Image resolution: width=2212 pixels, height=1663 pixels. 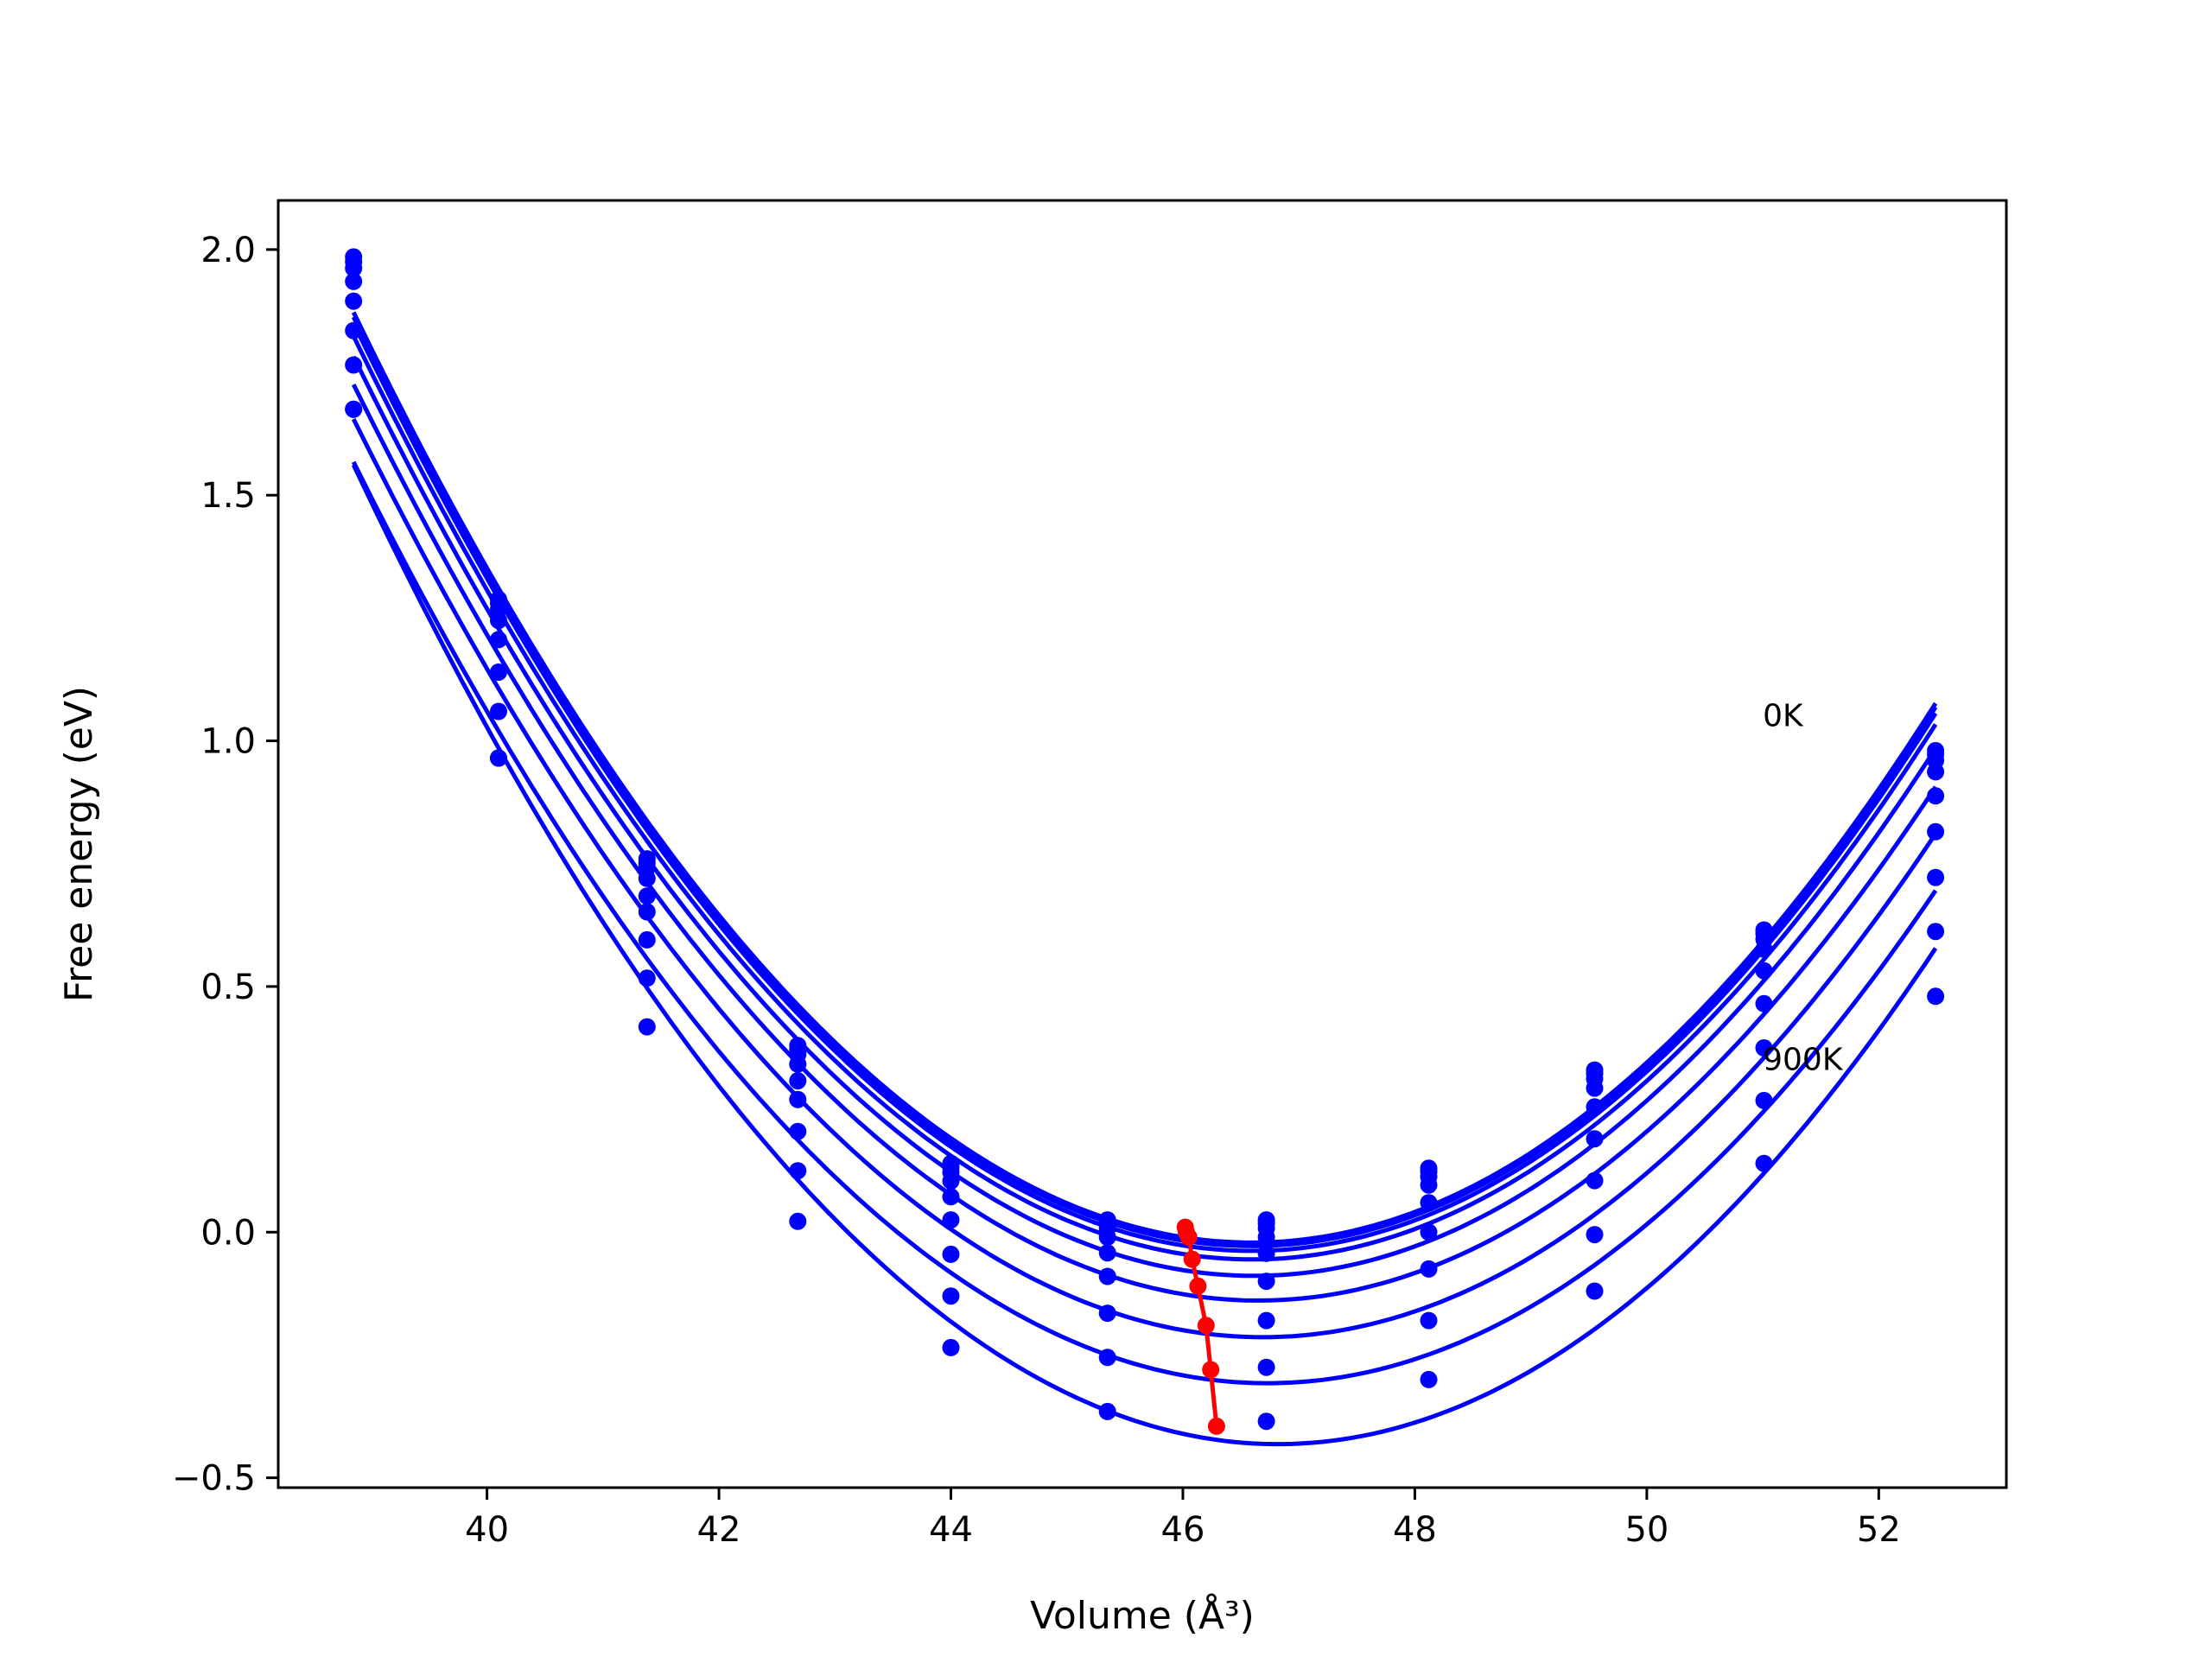 What do you see at coordinates (225, 865) in the screenshot?
I see `y-axis: −0.5 0.0 0.5 1.0 1.5 2.0` at bounding box center [225, 865].